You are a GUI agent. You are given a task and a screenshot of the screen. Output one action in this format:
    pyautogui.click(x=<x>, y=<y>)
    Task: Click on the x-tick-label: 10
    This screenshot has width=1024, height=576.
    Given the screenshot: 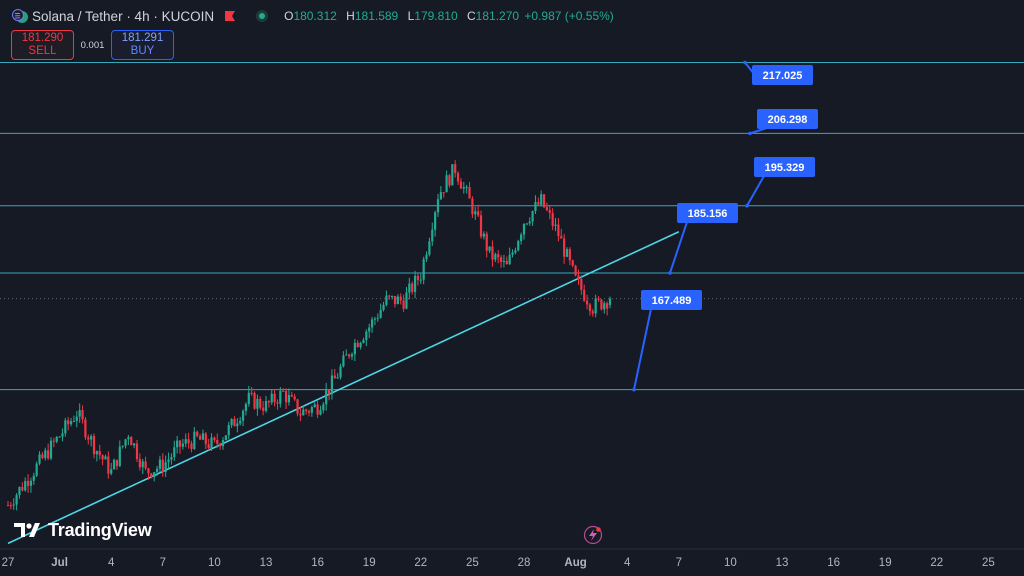 What is the action you would take?
    pyautogui.click(x=730, y=563)
    